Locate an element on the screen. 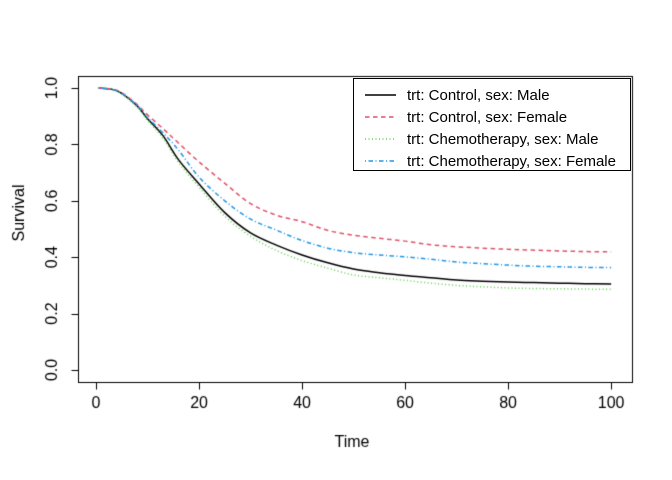  legend-item-control-male: trt: Control, sex: Male is located at coordinates (492, 95).